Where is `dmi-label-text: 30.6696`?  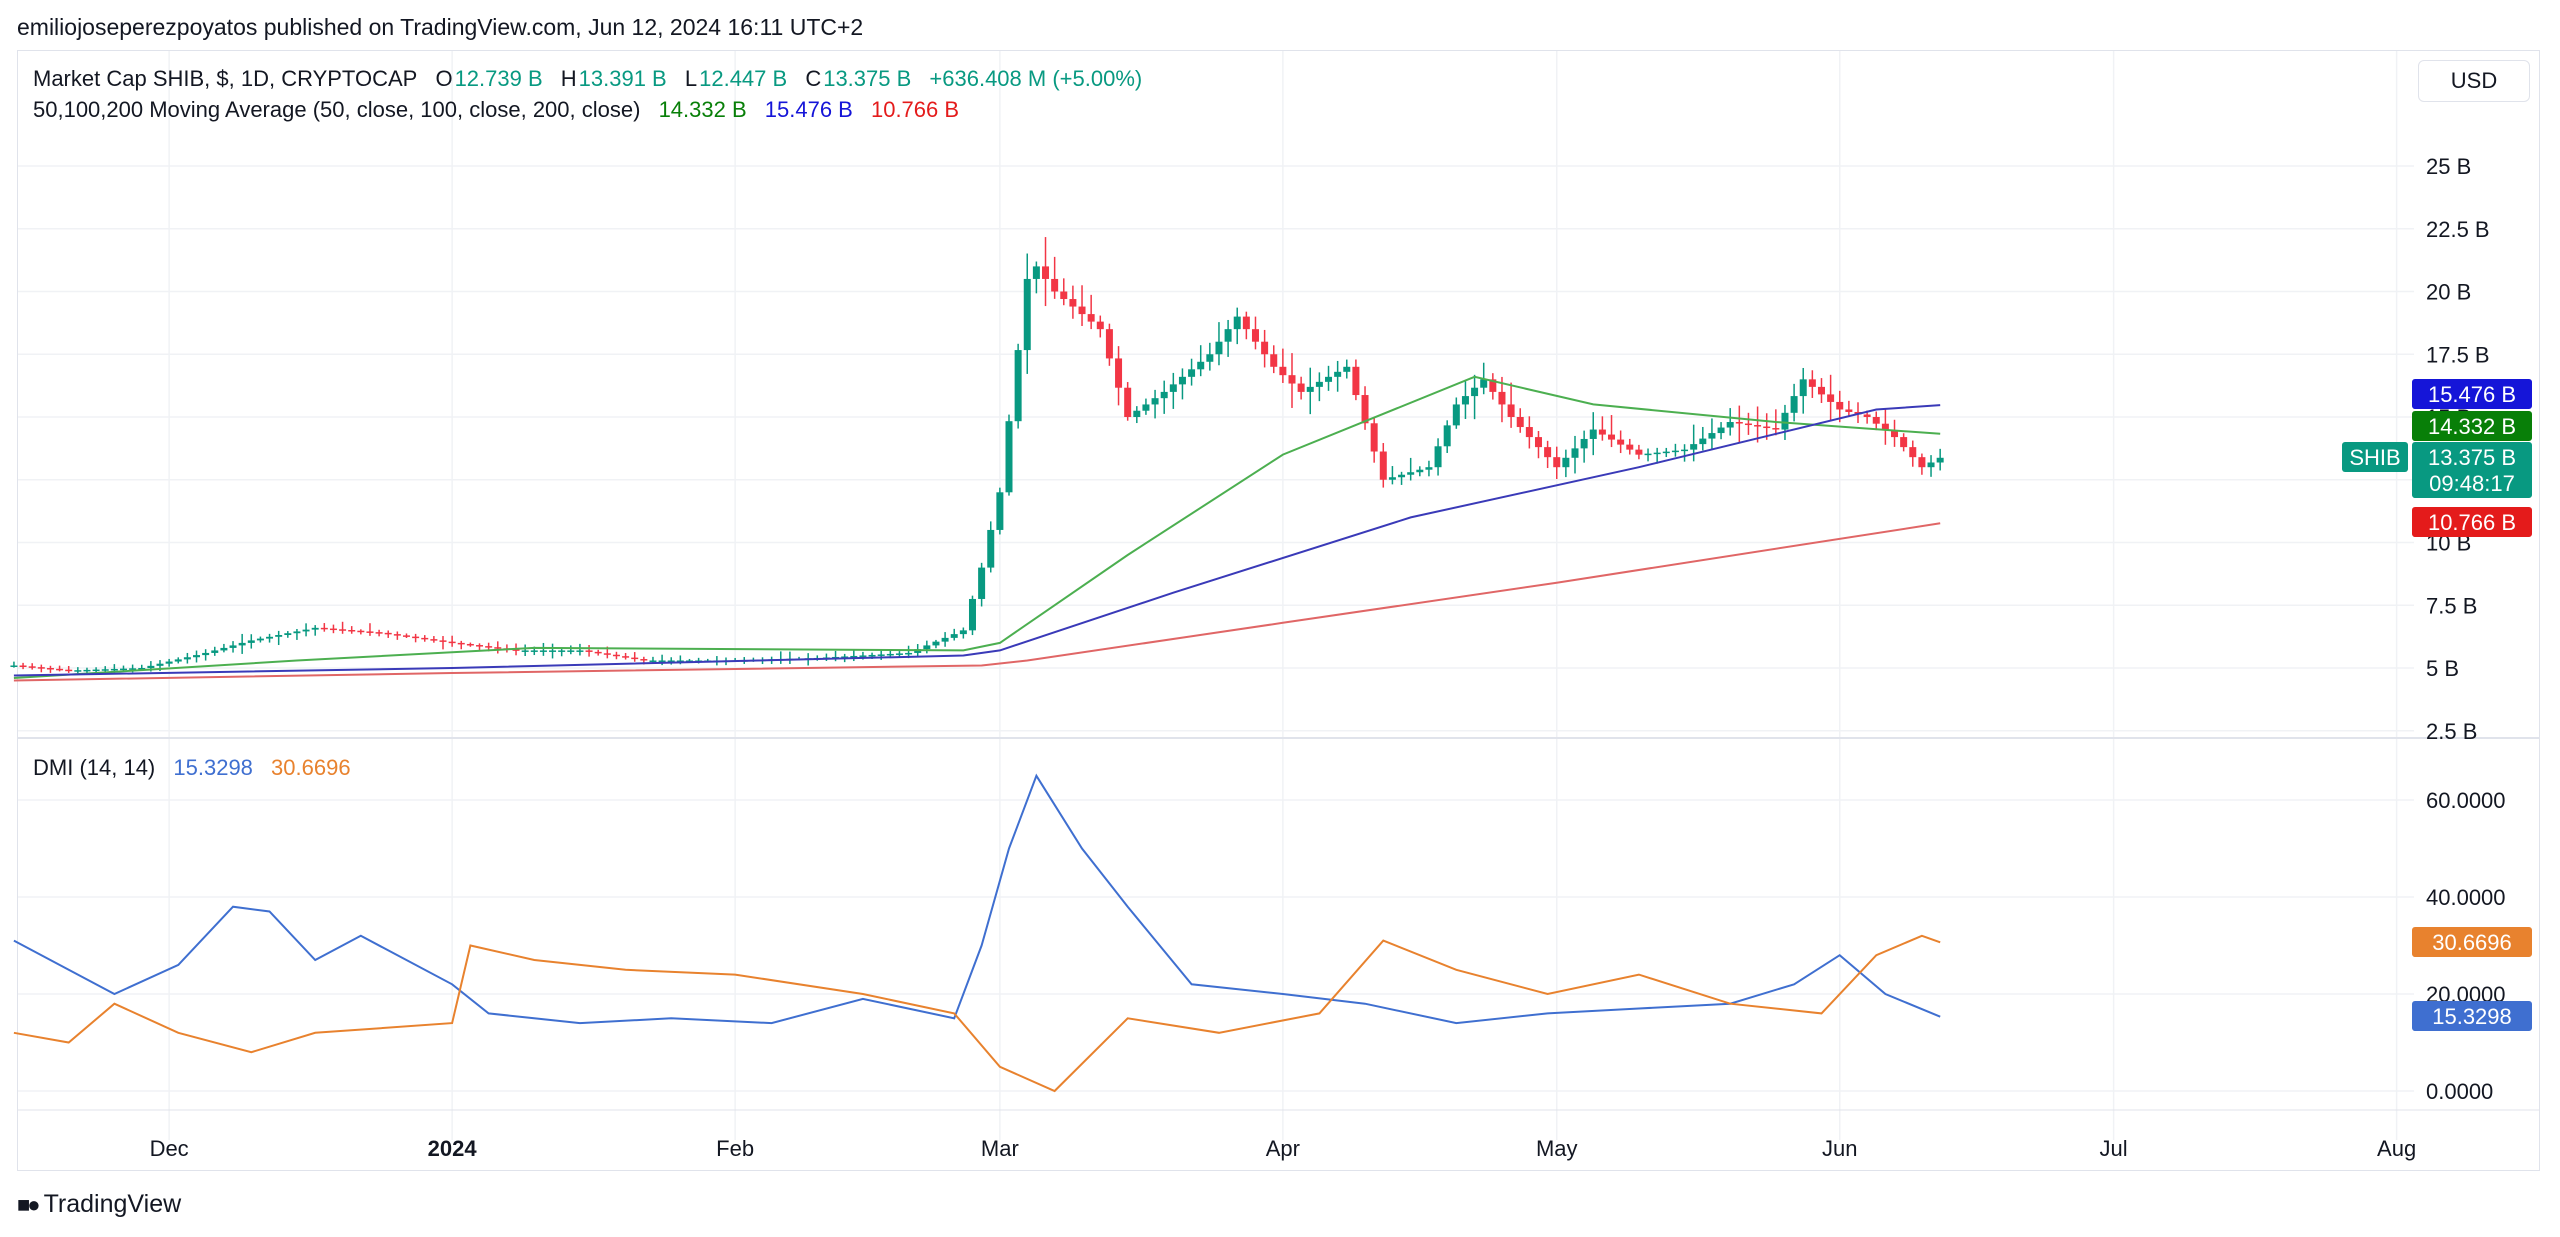
dmi-label-text: 30.6696 is located at coordinates (2472, 942).